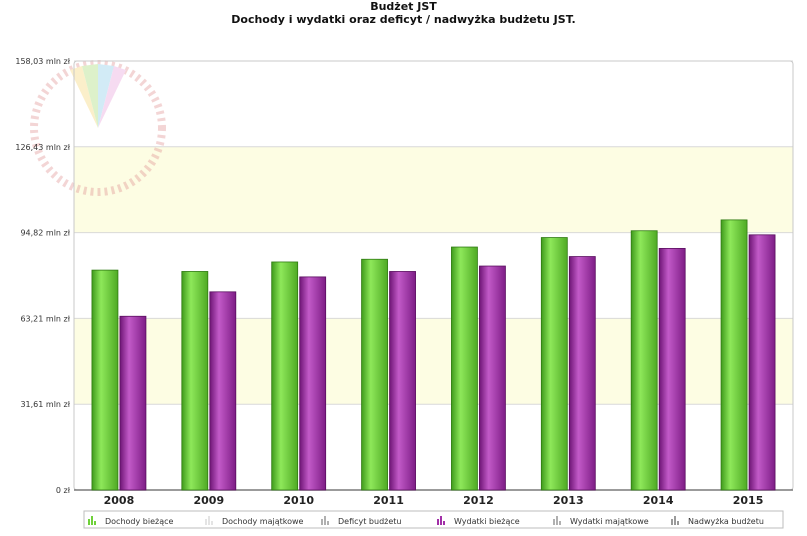  Describe the element at coordinates (370, 521) in the screenshot. I see `legend-label: Deficyt budżetu` at that location.